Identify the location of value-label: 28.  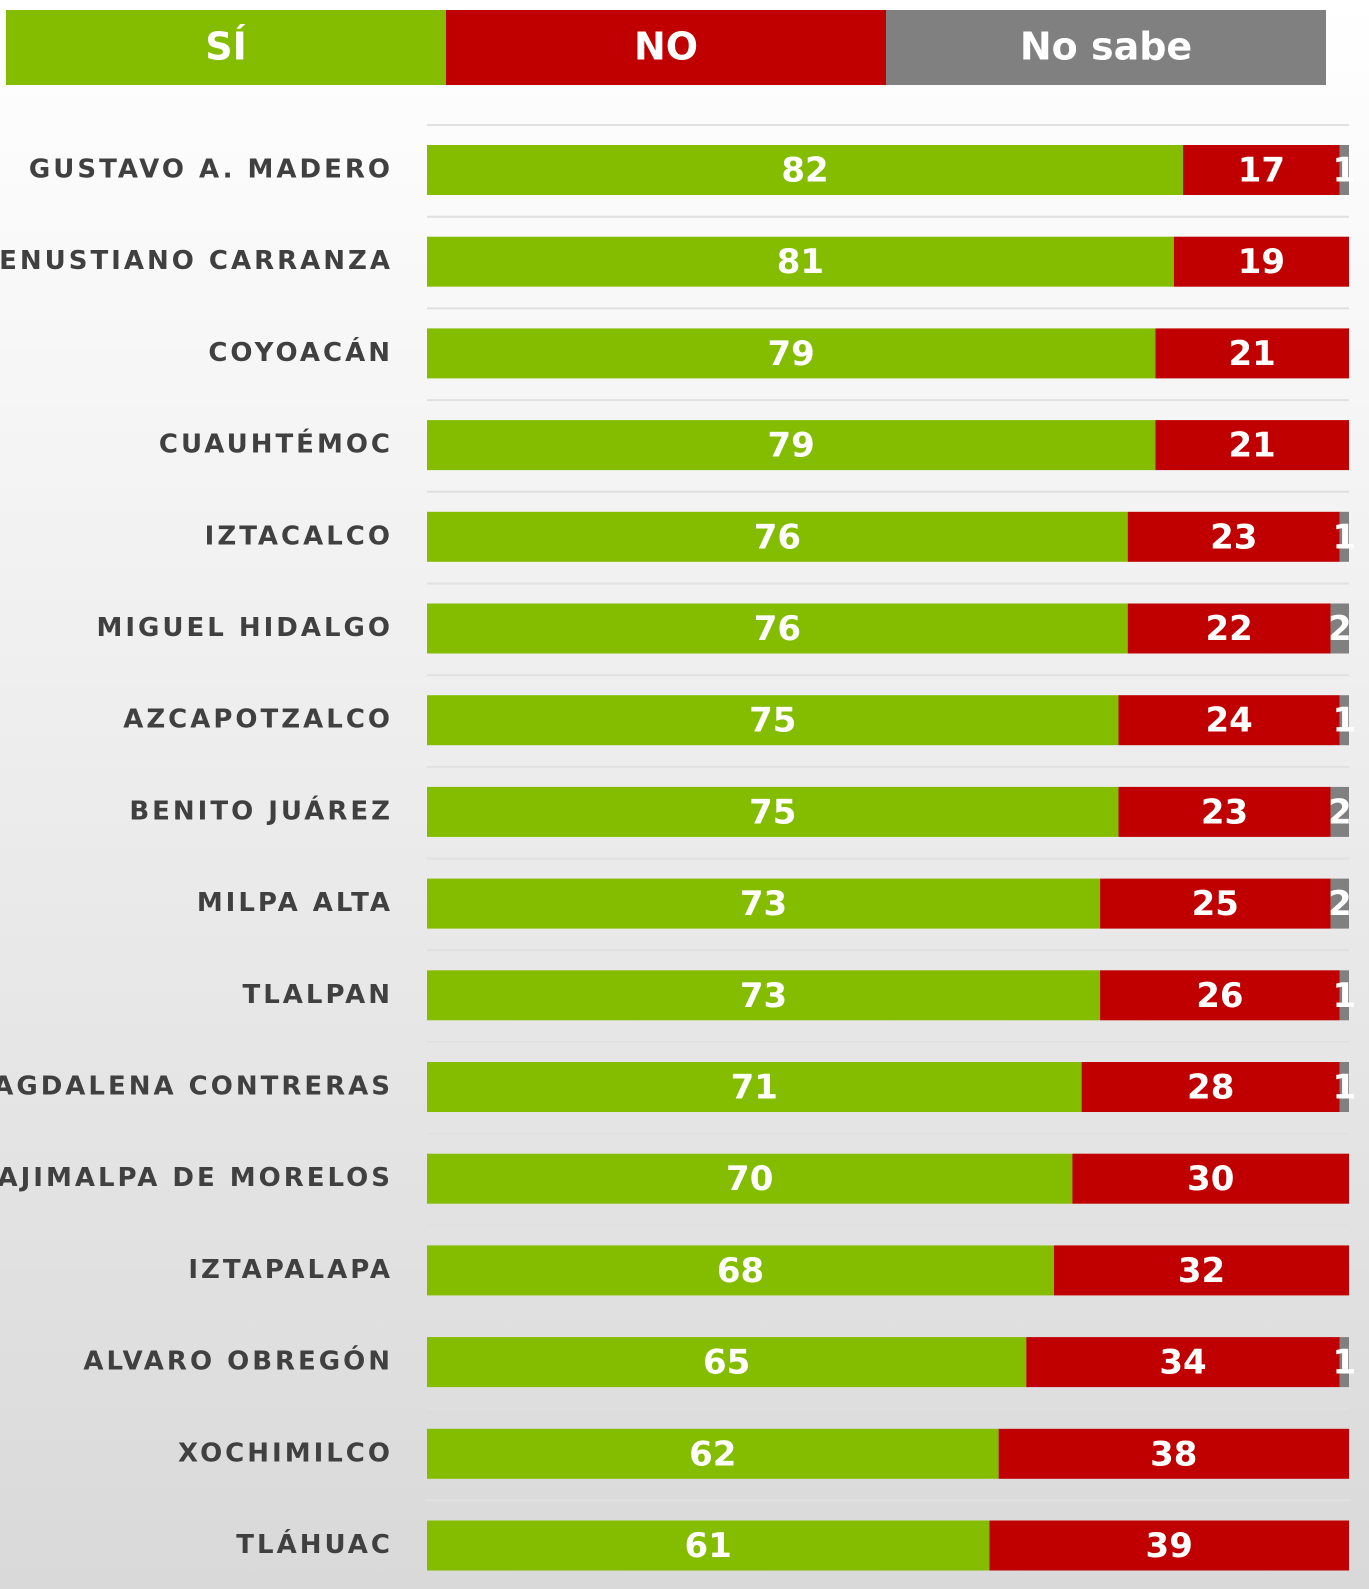
(1210, 1088).